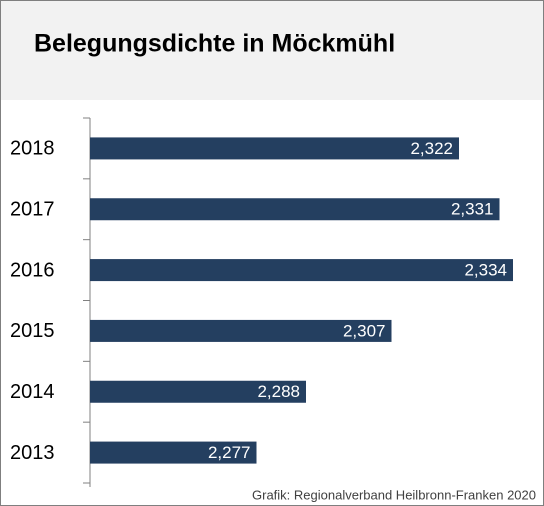 Image resolution: width=544 pixels, height=506 pixels. What do you see at coordinates (32, 453) in the screenshot?
I see `y-tick-label: 2013` at bounding box center [32, 453].